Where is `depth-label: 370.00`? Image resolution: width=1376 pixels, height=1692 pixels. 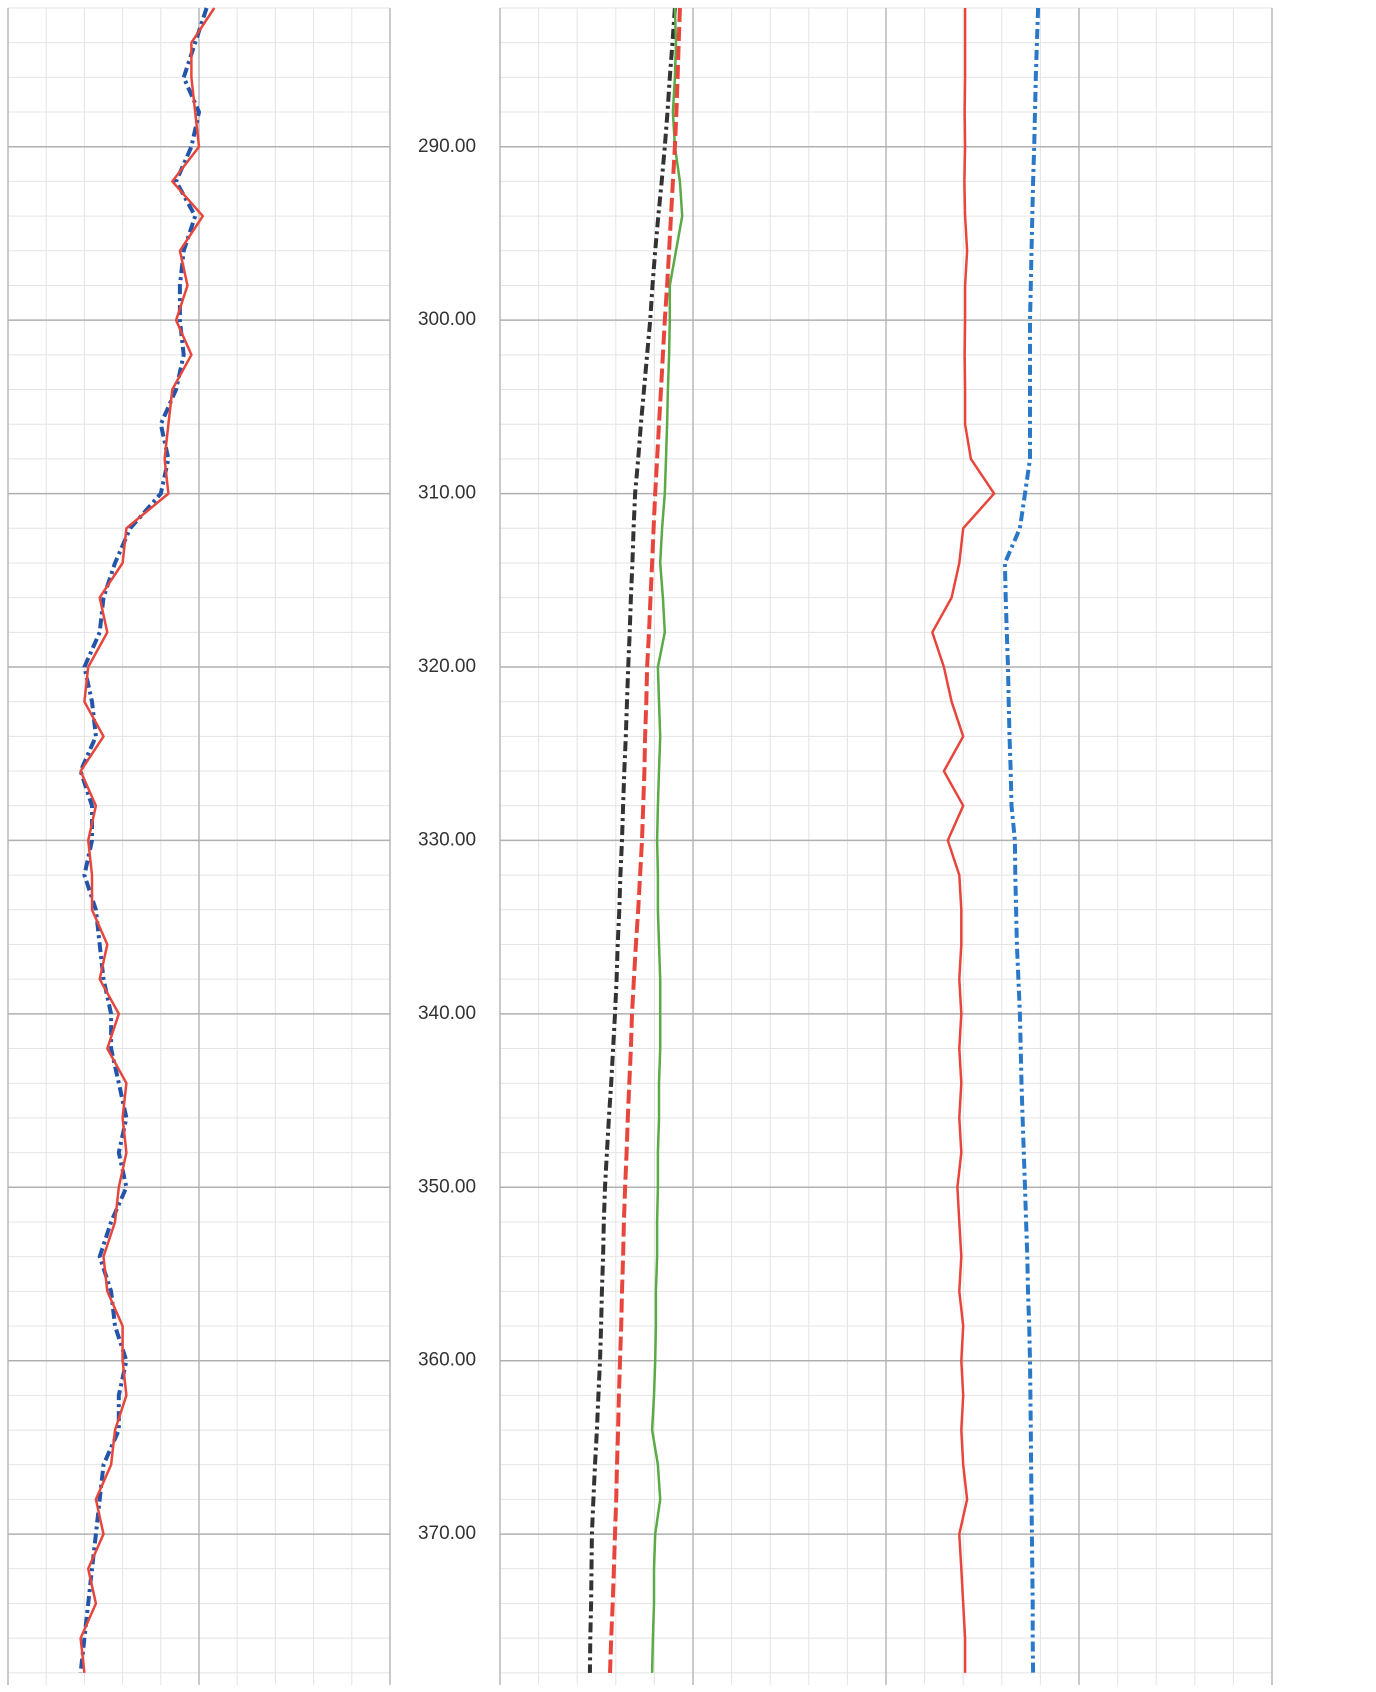
depth-label: 370.00 is located at coordinates (447, 1533).